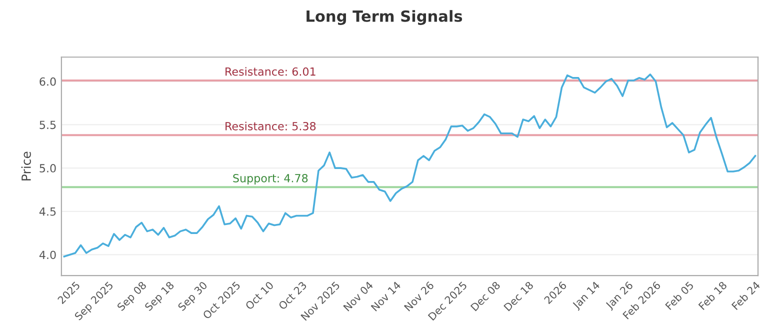 The width and height of the screenshot is (768, 336). Describe the element at coordinates (271, 126) in the screenshot. I see `ref-line-label: Resistance: 5.38` at that location.